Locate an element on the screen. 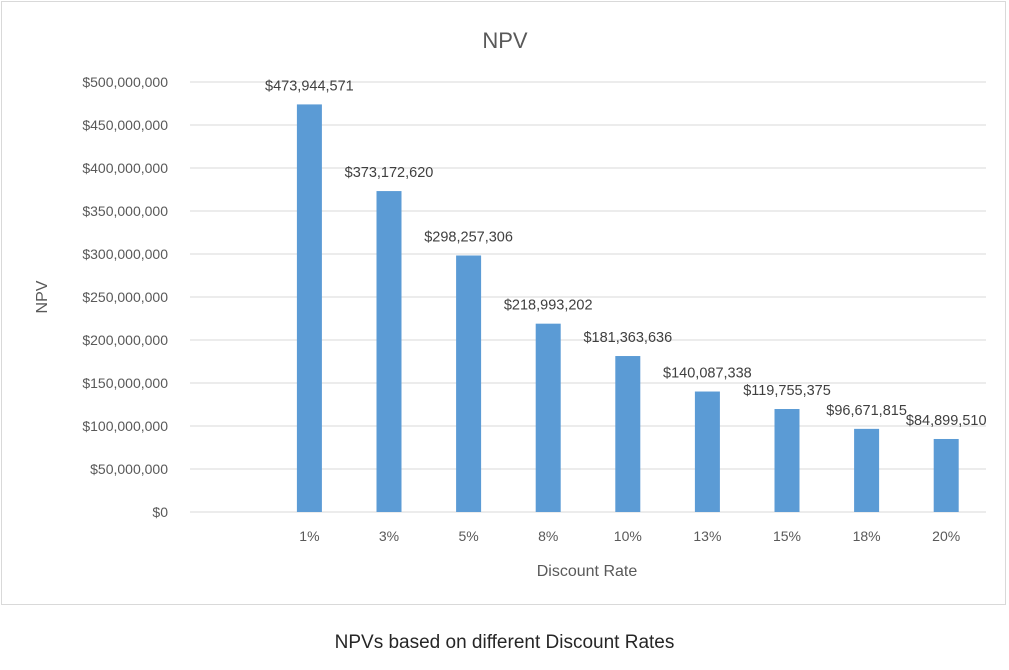 This screenshot has width=1009, height=670. y-tick-label: $450,000,000 is located at coordinates (125, 125).